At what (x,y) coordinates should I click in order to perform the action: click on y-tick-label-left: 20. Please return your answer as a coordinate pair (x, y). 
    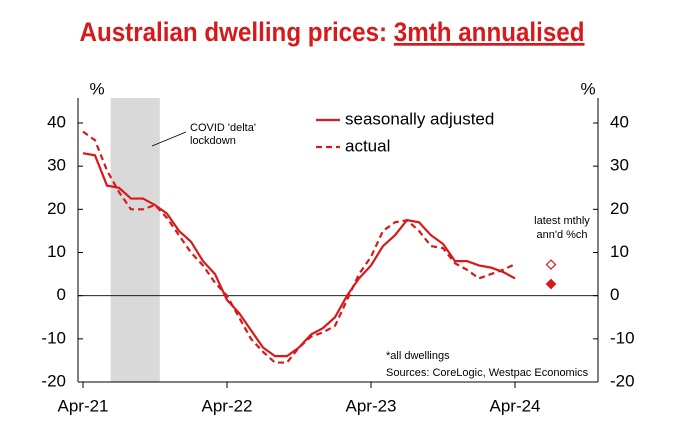
    Looking at the image, I should click on (56, 208).